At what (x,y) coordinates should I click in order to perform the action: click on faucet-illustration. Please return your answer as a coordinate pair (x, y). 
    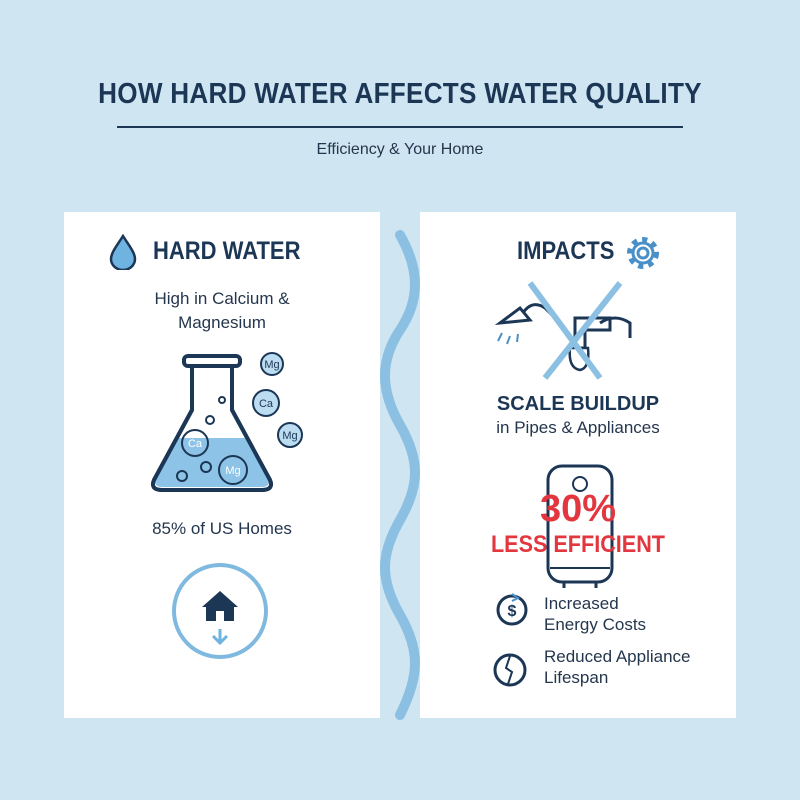
    Looking at the image, I should click on (563, 330).